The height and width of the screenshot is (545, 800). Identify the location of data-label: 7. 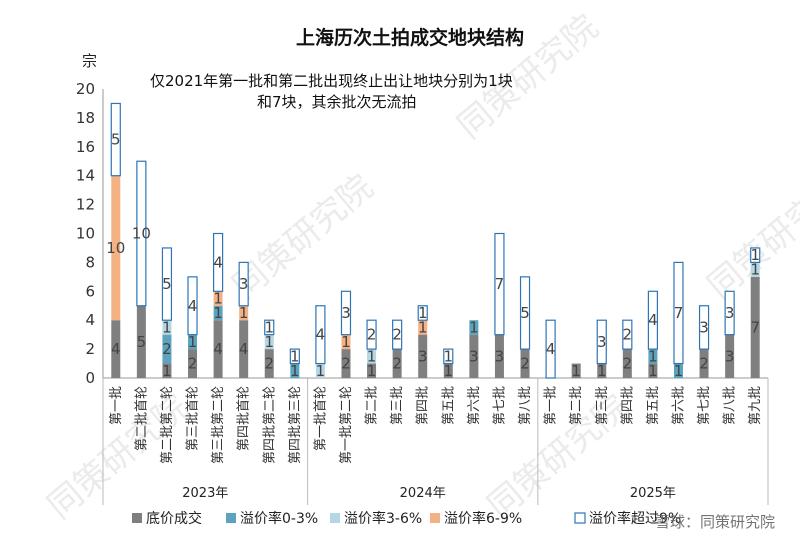
(679, 313).